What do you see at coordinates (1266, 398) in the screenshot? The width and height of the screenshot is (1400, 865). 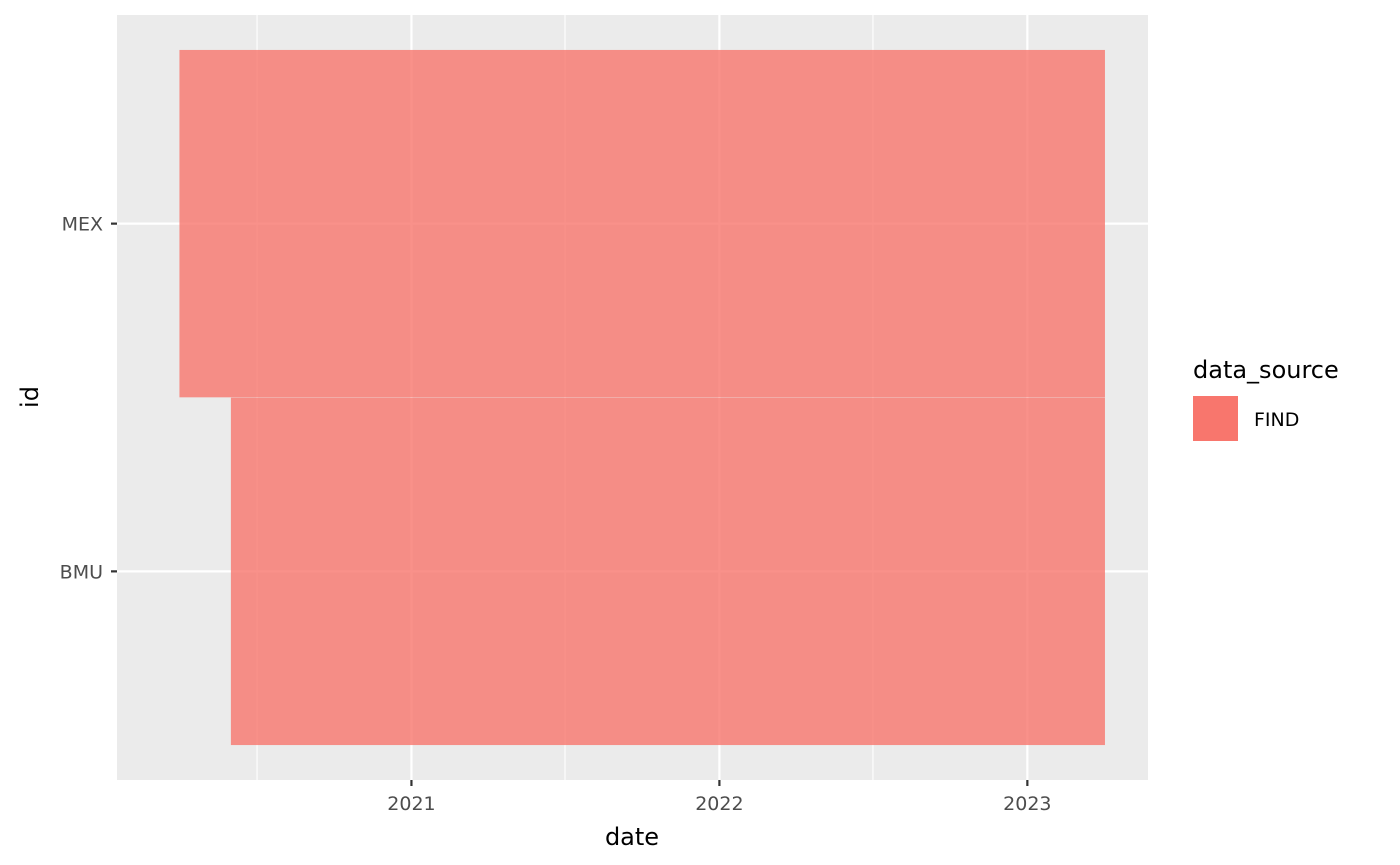 I see `legend: data_source FIND` at bounding box center [1266, 398].